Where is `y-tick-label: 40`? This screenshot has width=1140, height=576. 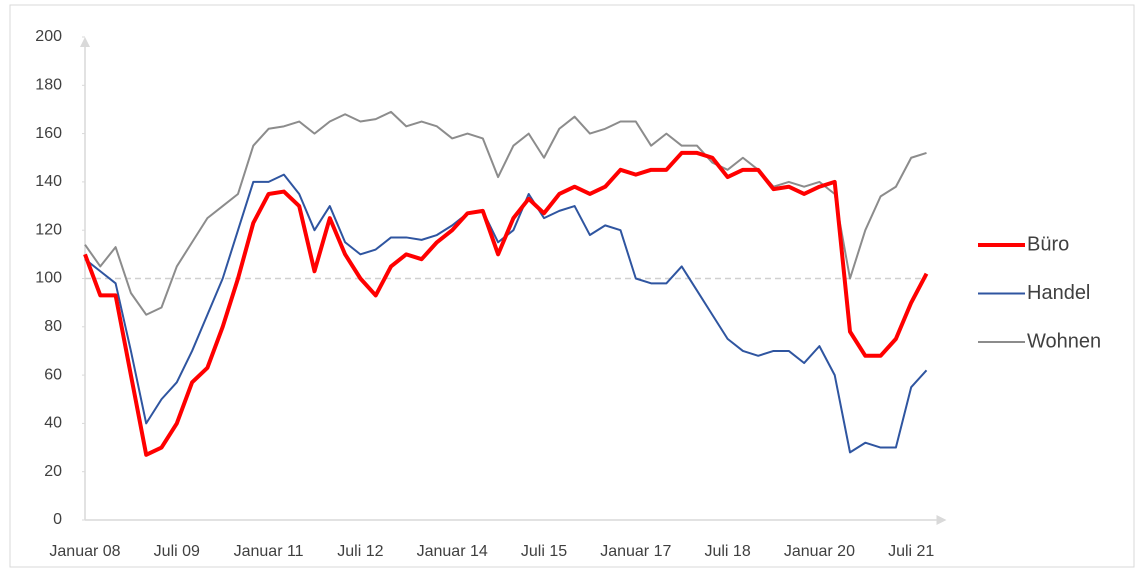
y-tick-label: 40 is located at coordinates (53, 423).